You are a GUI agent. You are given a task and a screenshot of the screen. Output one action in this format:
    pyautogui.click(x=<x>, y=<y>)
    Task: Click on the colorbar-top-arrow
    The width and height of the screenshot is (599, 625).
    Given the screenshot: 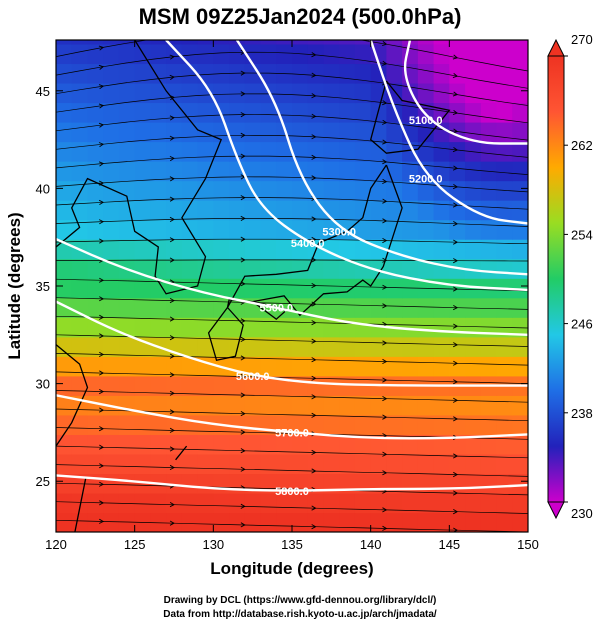 What is the action you would take?
    pyautogui.click(x=556, y=47)
    